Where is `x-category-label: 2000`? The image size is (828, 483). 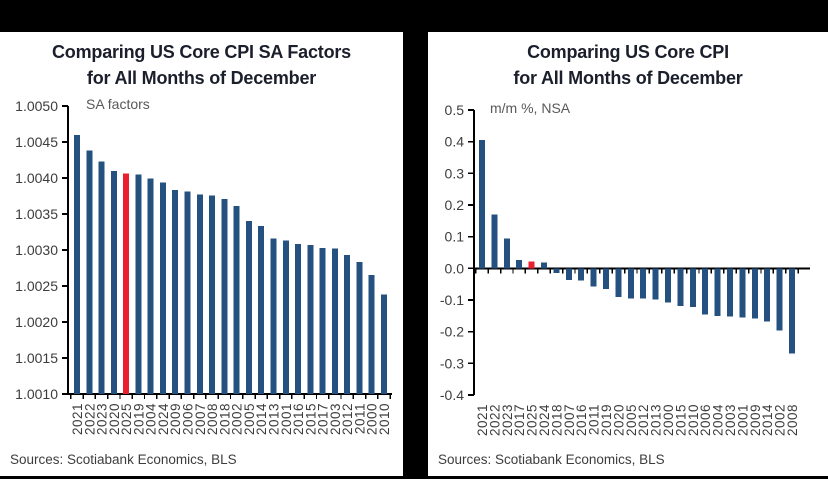 x-category-label: 2000 is located at coordinates (668, 420).